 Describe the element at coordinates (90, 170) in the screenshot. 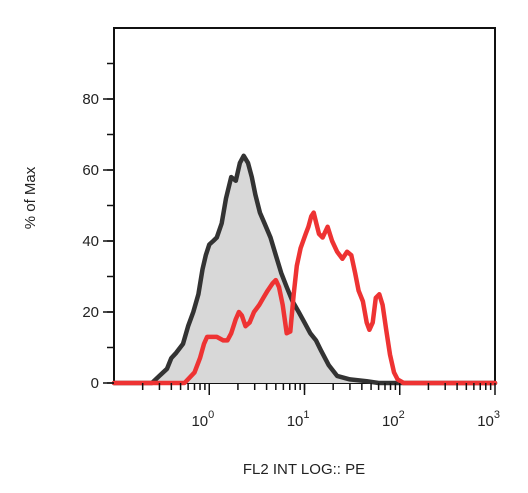

I see `y-tick-label: 60` at that location.